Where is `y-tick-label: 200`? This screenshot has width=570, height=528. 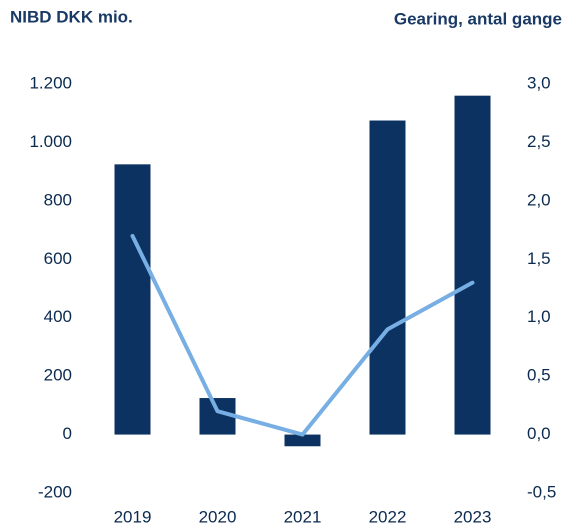
y-tick-label: 200 is located at coordinates (58, 375).